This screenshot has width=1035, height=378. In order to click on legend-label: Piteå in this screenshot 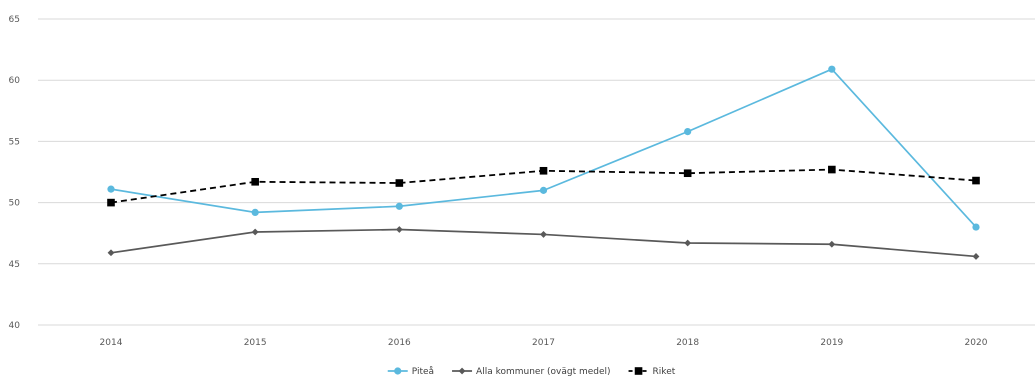, I will do `click(423, 371)`.